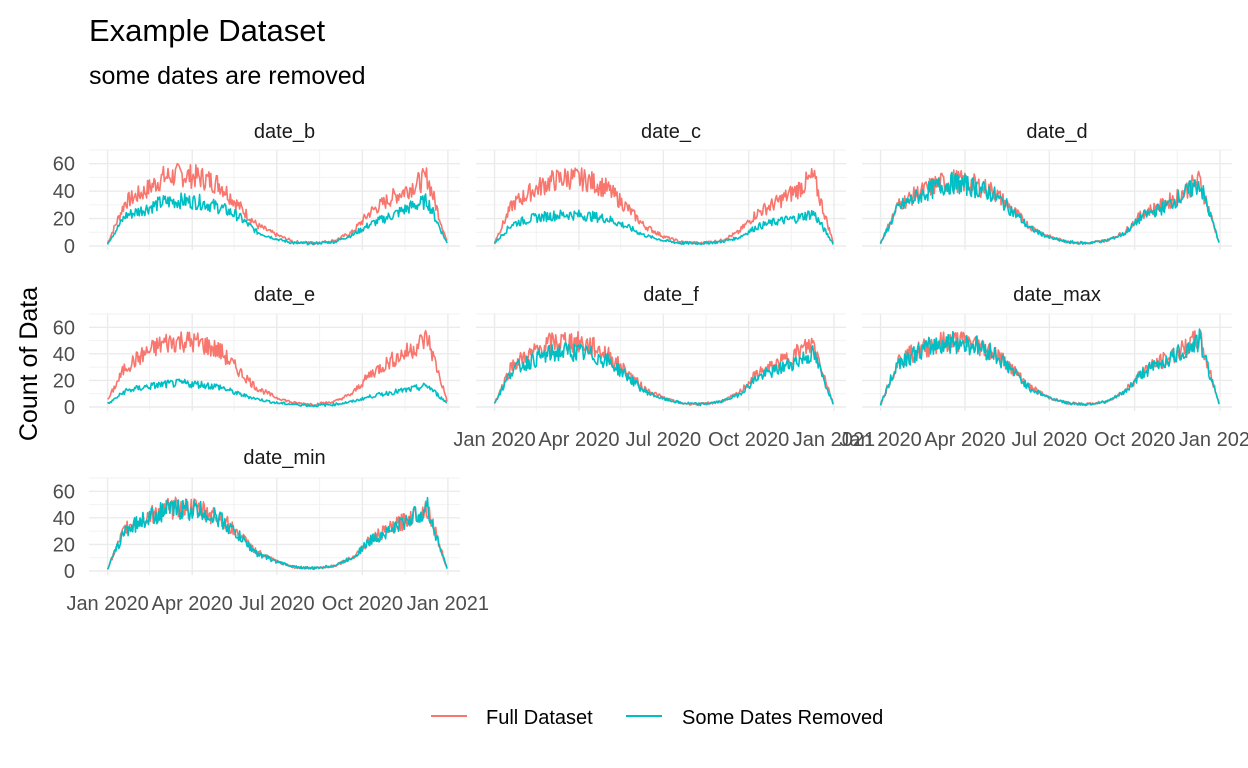  I want to click on legend-label-removed: Some Dates Removed, so click(782, 718).